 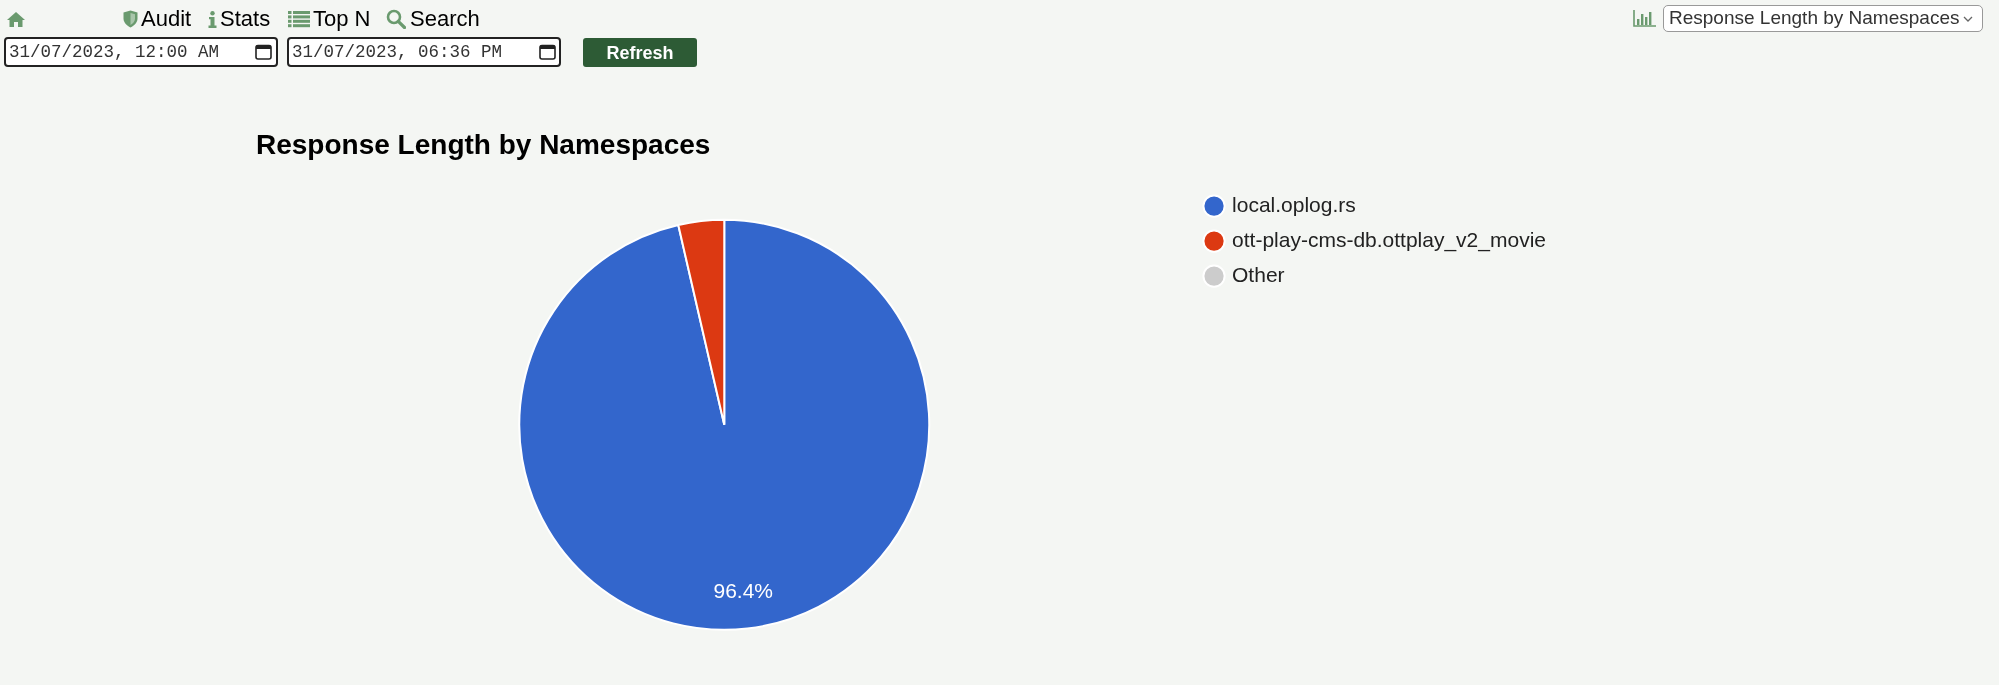 What do you see at coordinates (114, 52) in the screenshot?
I see `text: 31/07/2023, 12:00 AM` at bounding box center [114, 52].